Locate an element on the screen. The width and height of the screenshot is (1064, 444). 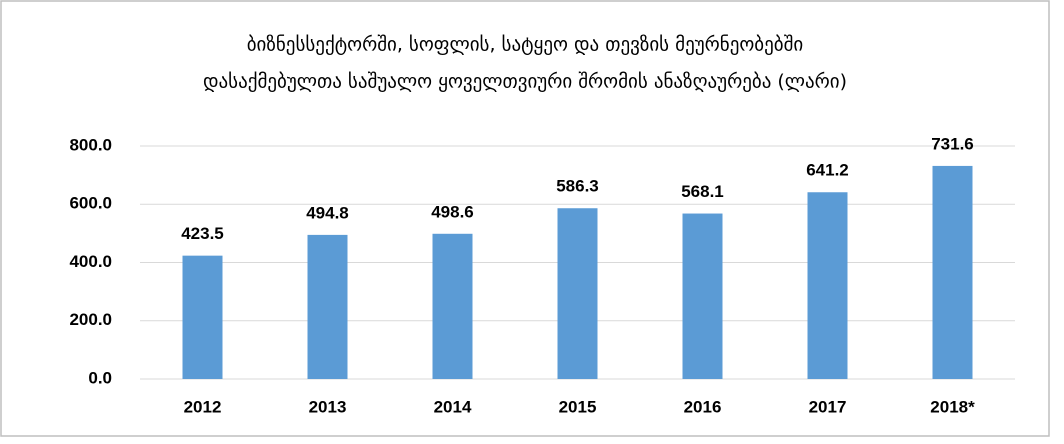
x-tick-label: 2017 is located at coordinates (828, 406).